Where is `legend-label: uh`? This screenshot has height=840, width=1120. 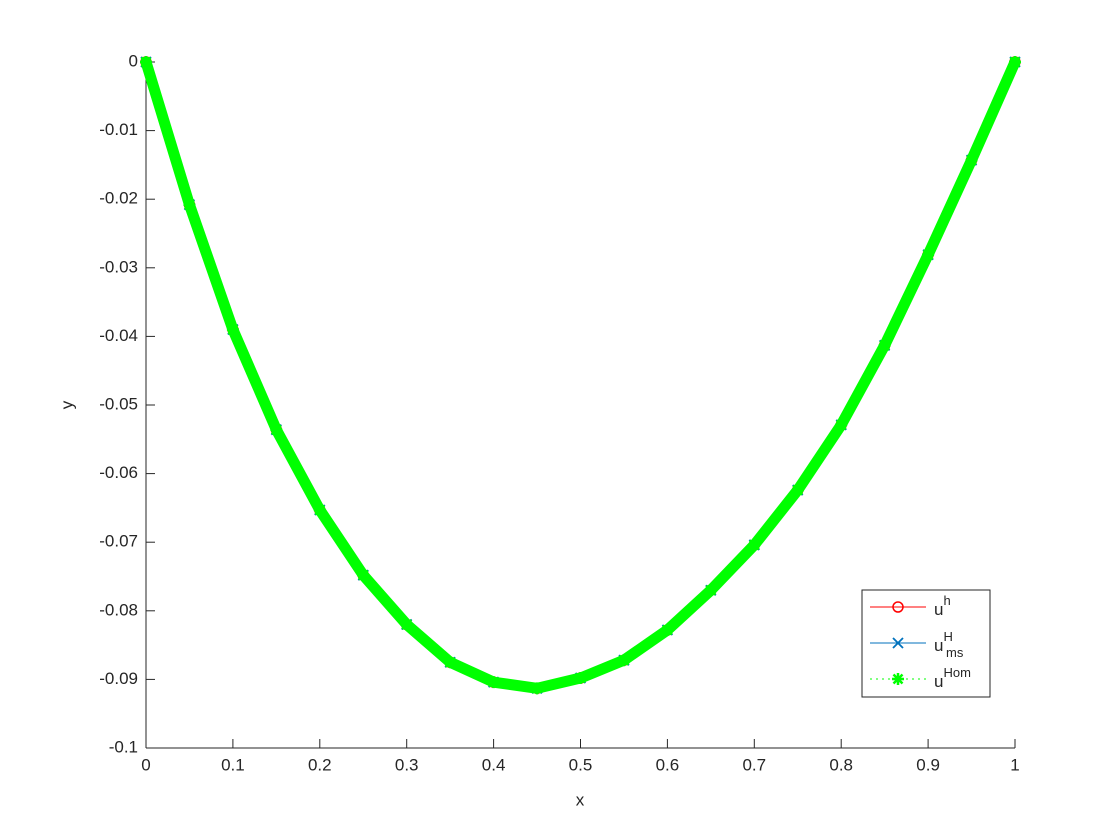 legend-label: uh is located at coordinates (942, 606).